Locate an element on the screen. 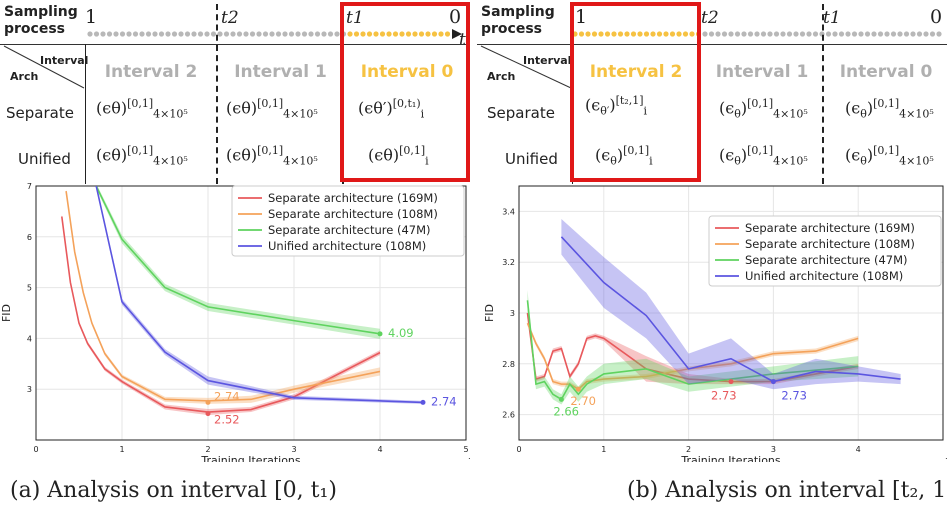 The width and height of the screenshot is (947, 516). row-label-unified: Unified is located at coordinates (531, 159).